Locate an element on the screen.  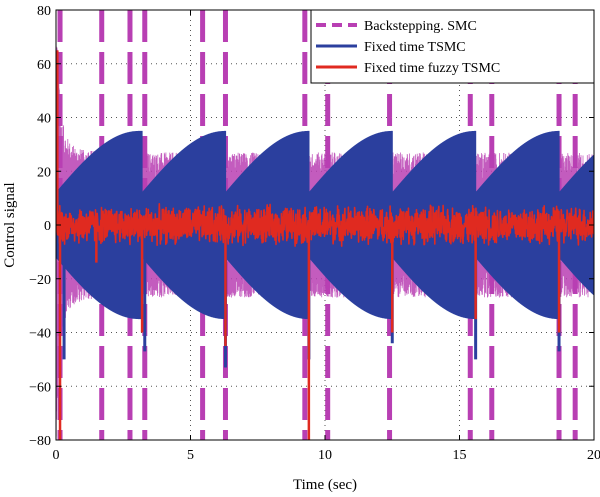
x-tick-label: 10 is located at coordinates (325, 455).